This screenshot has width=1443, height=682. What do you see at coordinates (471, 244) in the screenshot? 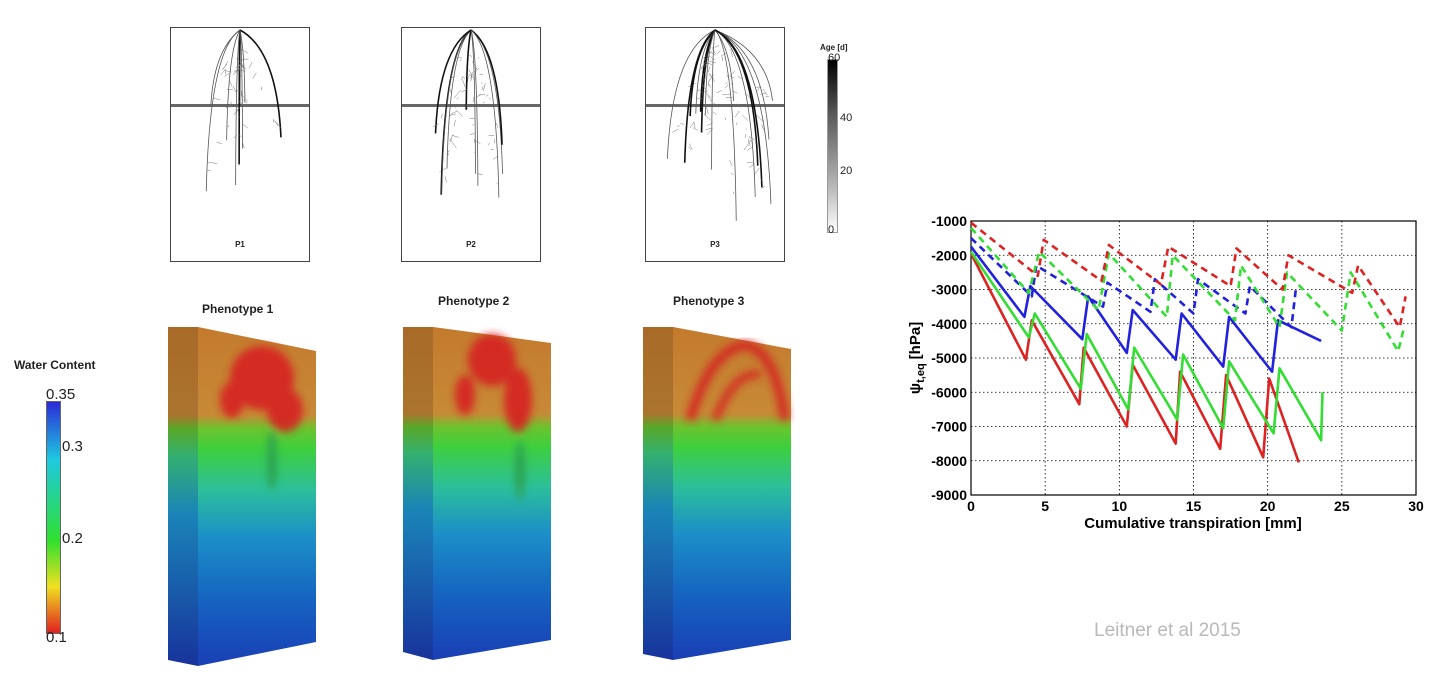
I see `root-panel-label: P2` at bounding box center [471, 244].